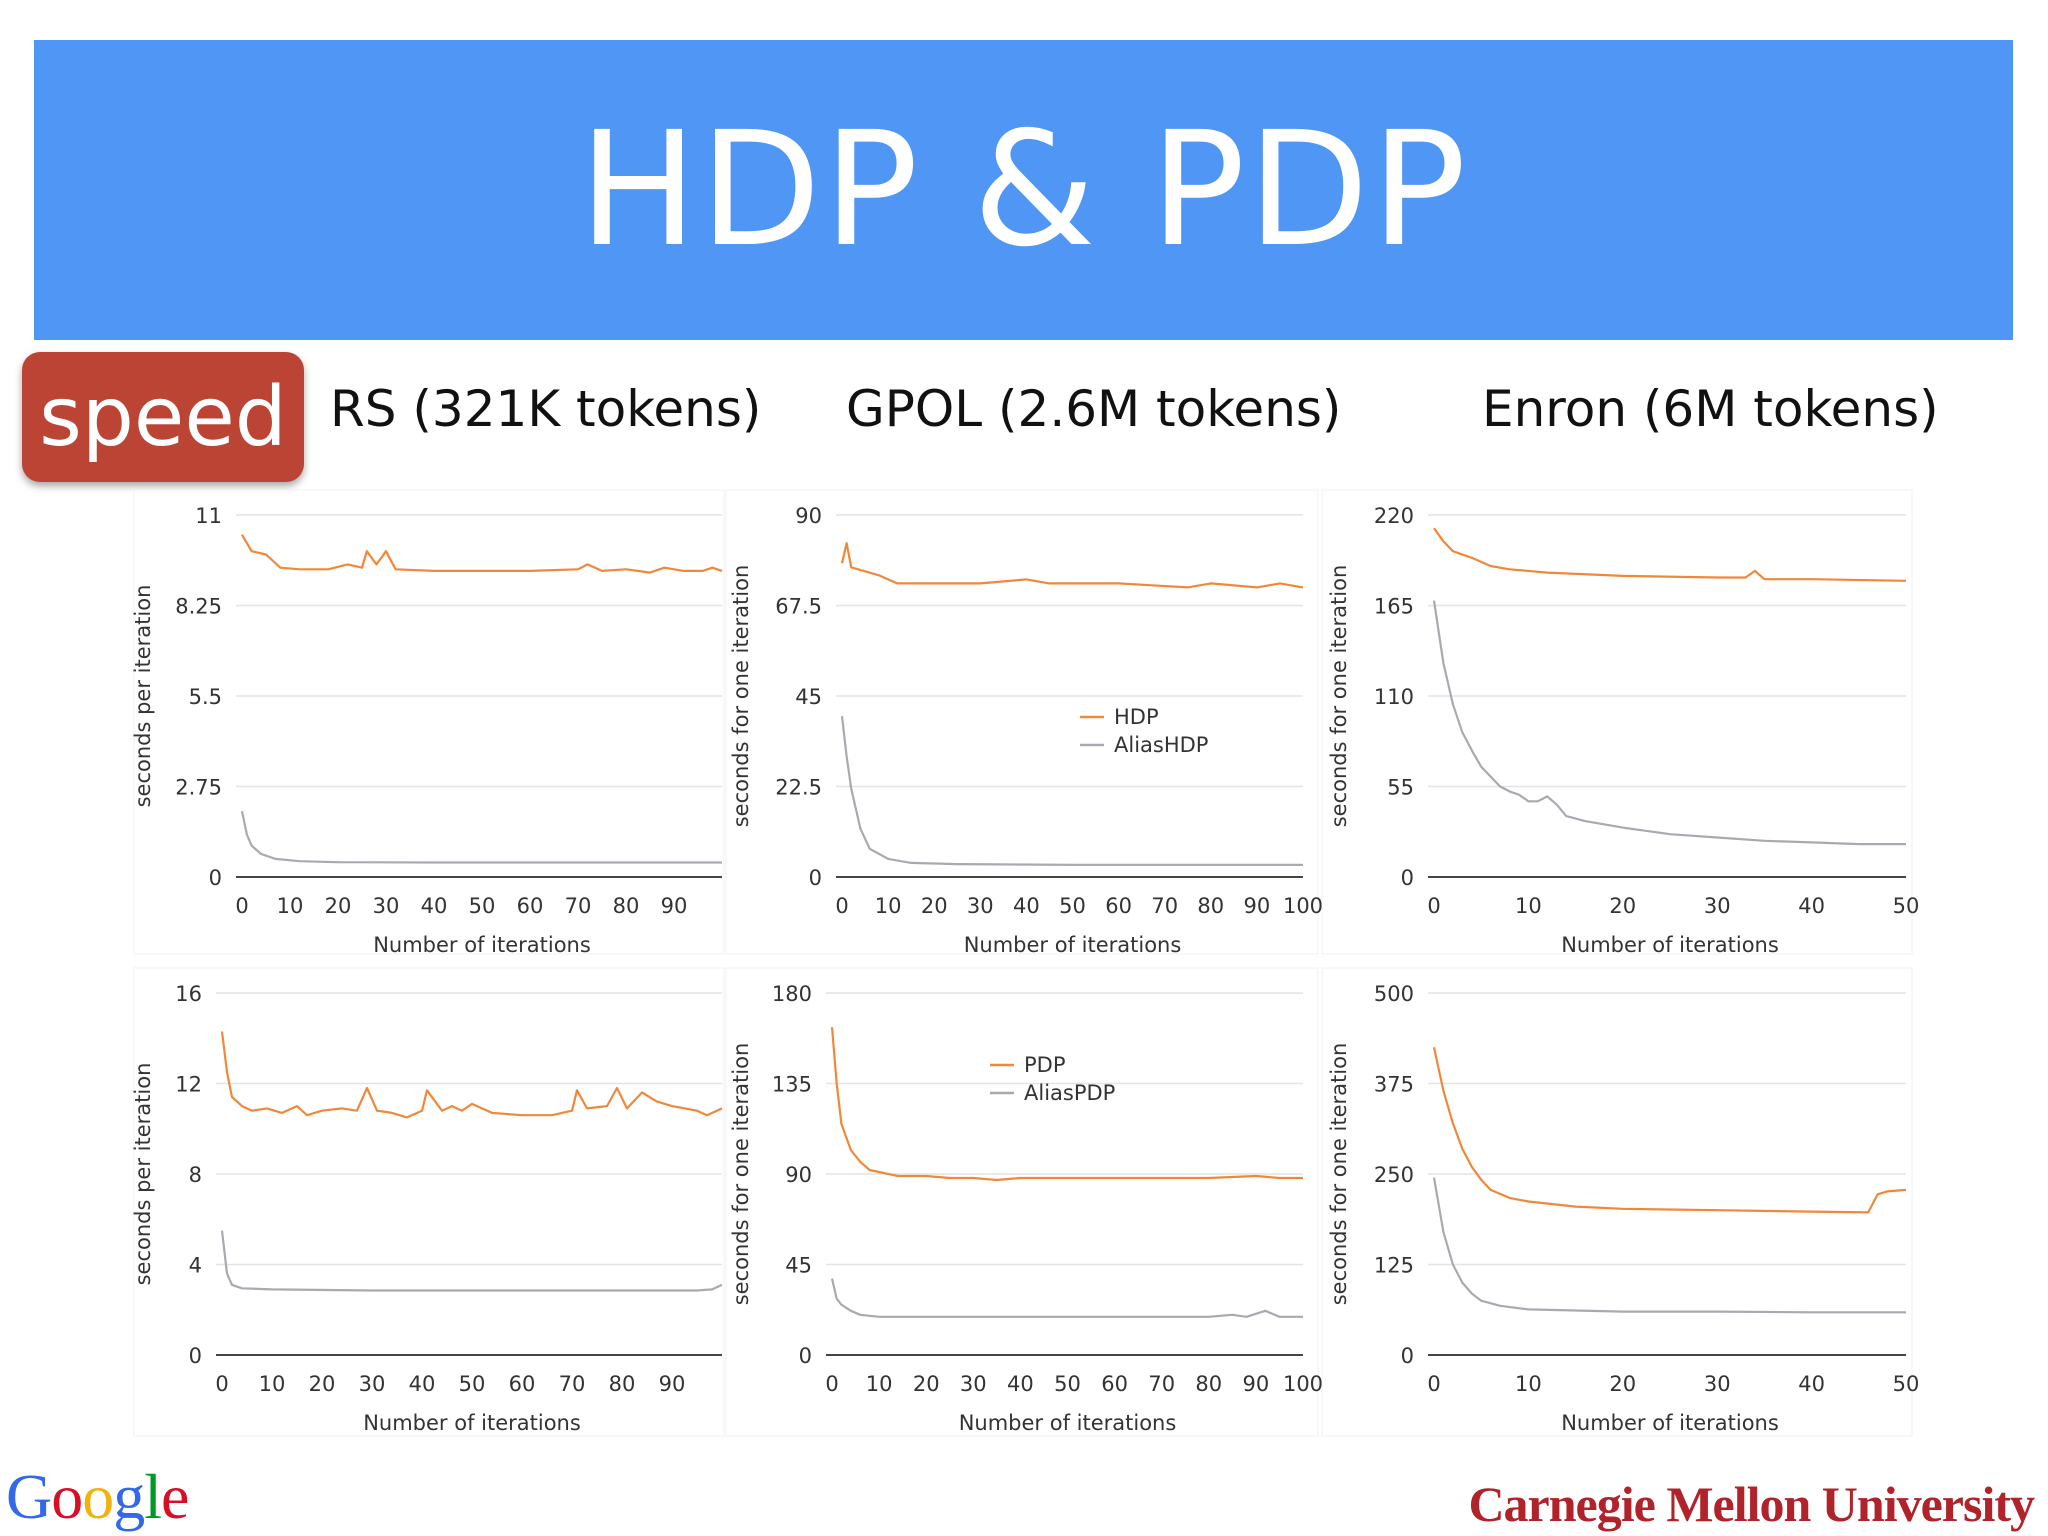  I want to click on dataset-title-enron: Enron (6M tokens), so click(1710, 409).